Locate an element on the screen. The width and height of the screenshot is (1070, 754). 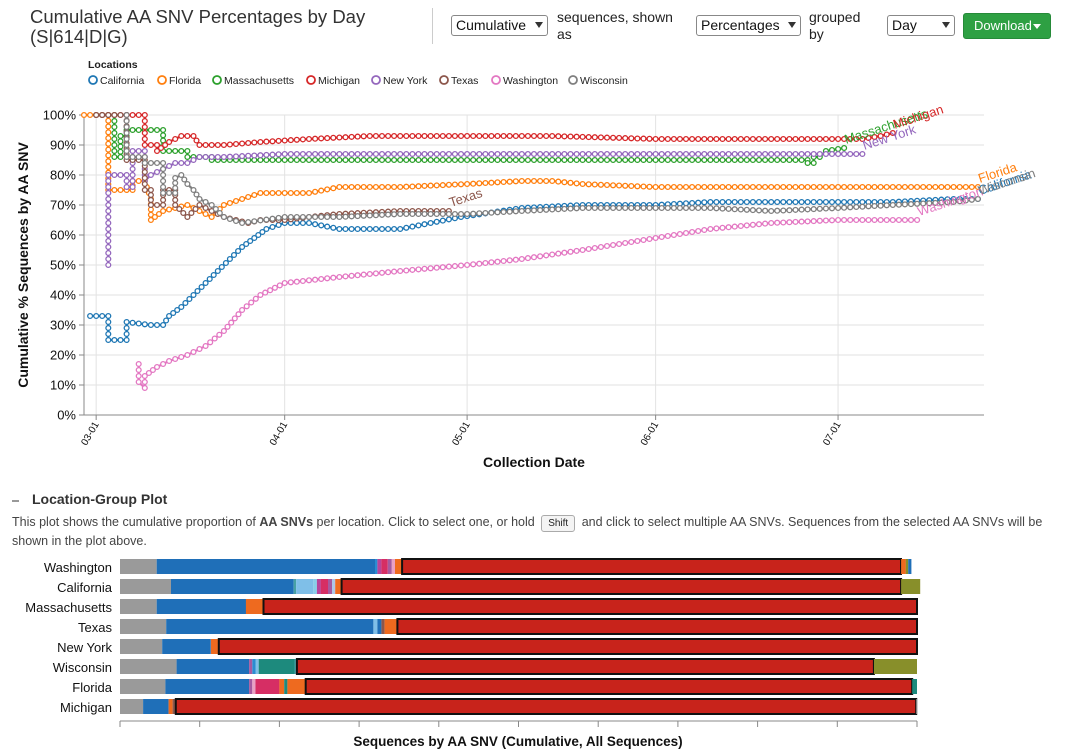
legend-item-wisconsin: Wisconsin is located at coordinates (598, 81).